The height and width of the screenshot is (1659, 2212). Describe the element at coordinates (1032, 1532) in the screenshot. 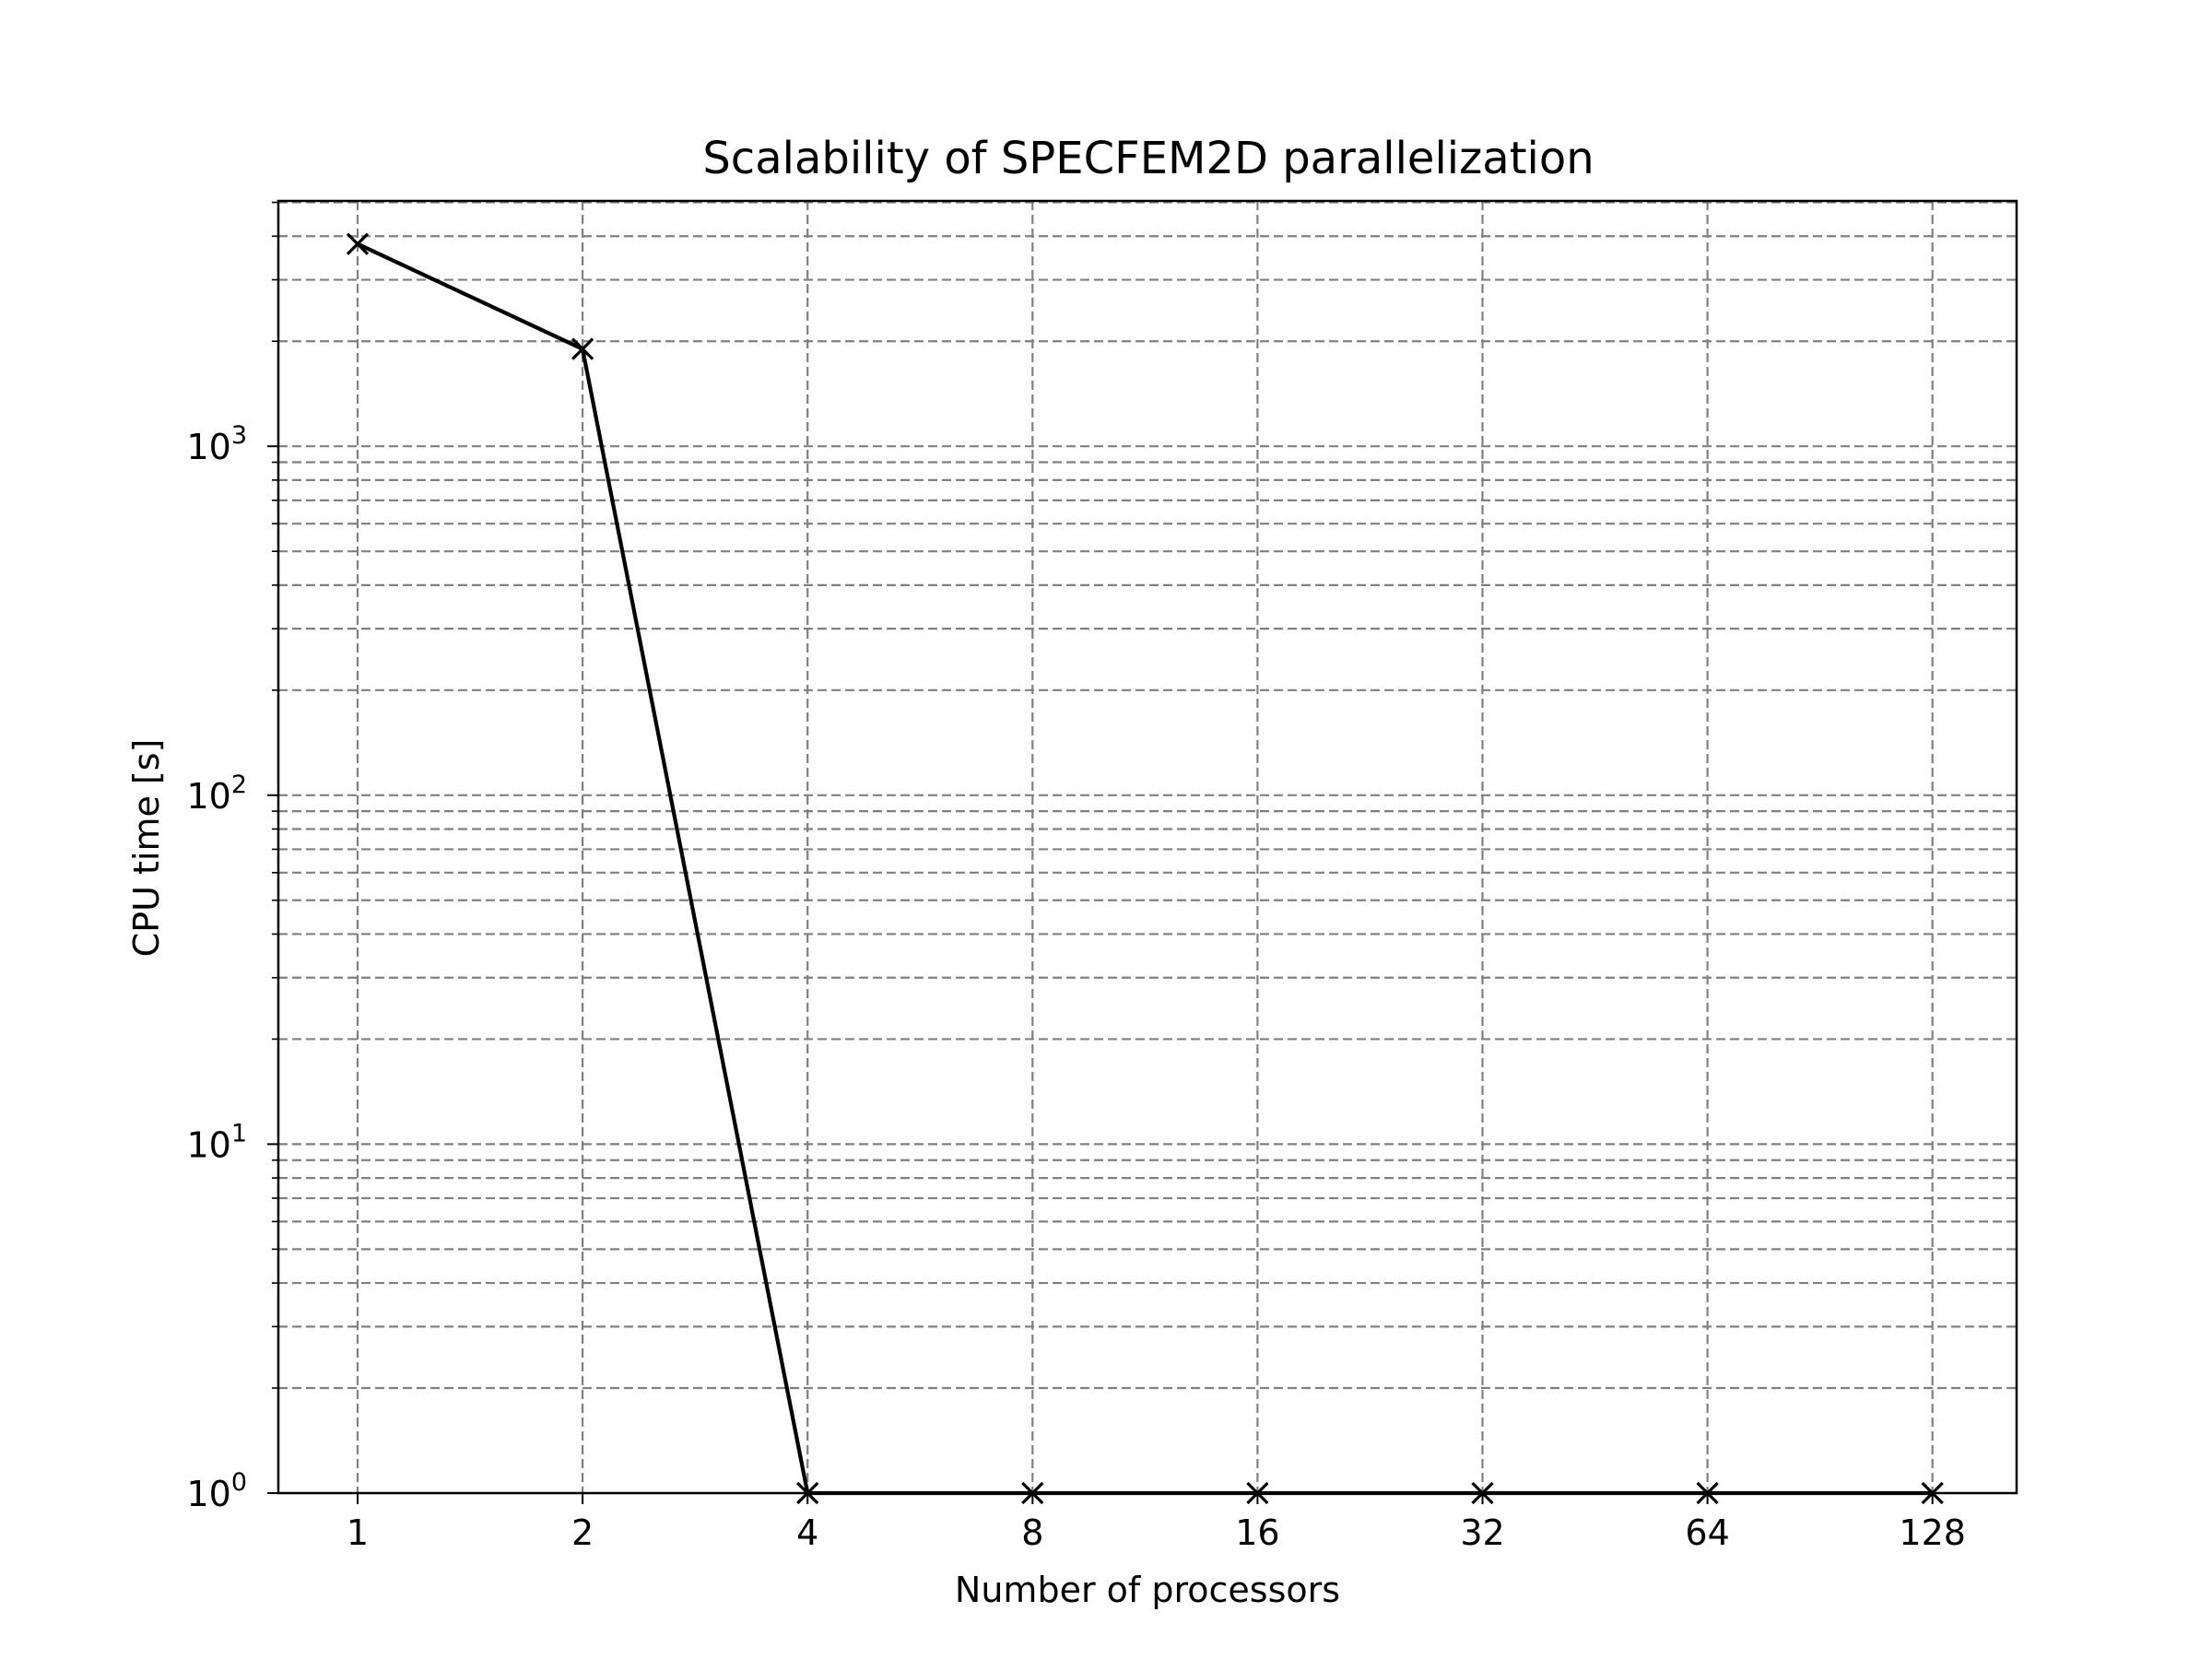

I see `x-tick-label-3: 8` at that location.